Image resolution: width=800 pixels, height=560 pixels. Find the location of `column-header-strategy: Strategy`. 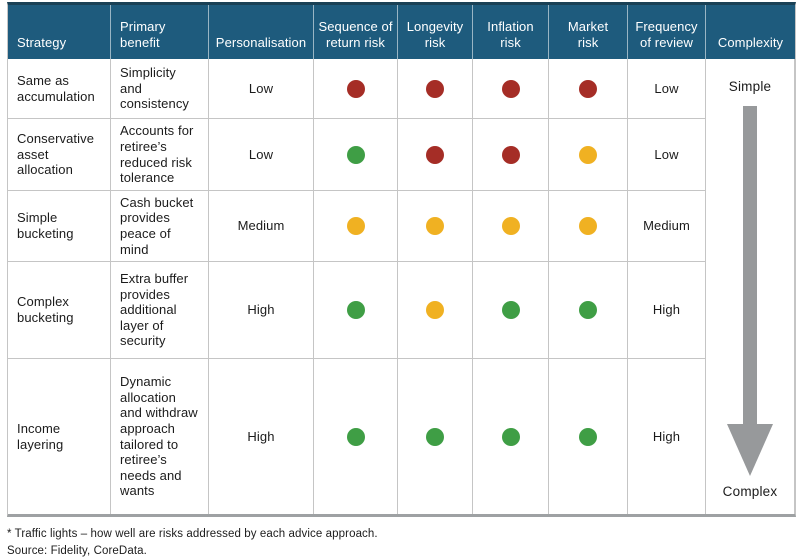

column-header-strategy: Strategy is located at coordinates (59, 32).